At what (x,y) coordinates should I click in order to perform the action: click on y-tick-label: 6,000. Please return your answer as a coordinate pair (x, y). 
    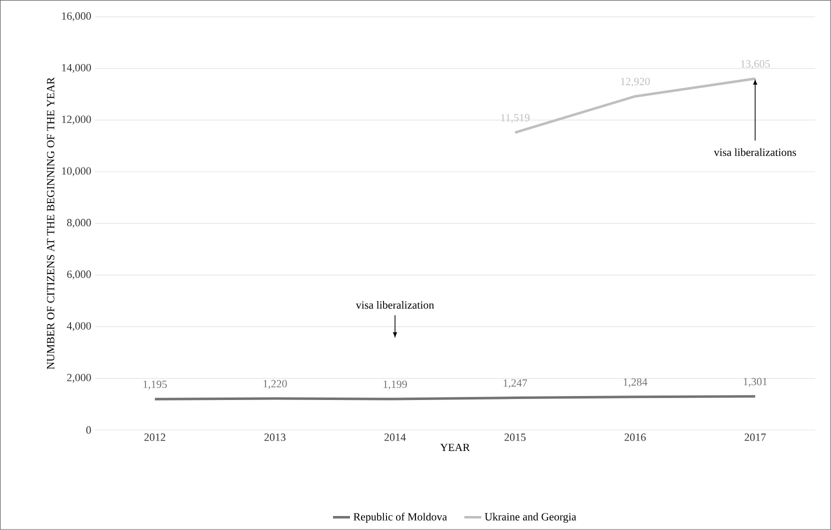
    Looking at the image, I should click on (79, 275).